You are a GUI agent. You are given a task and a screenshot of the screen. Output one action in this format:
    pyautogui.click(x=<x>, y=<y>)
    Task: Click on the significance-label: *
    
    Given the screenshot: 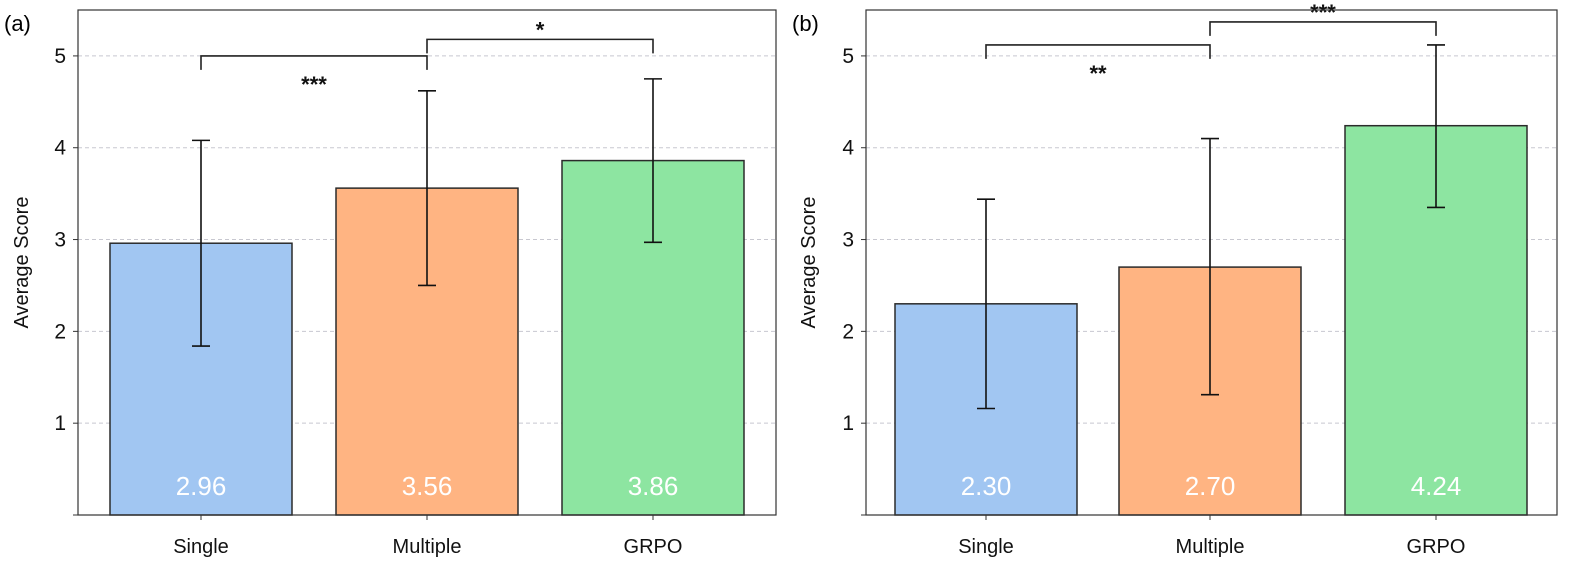 What is the action you would take?
    pyautogui.click(x=540, y=29)
    